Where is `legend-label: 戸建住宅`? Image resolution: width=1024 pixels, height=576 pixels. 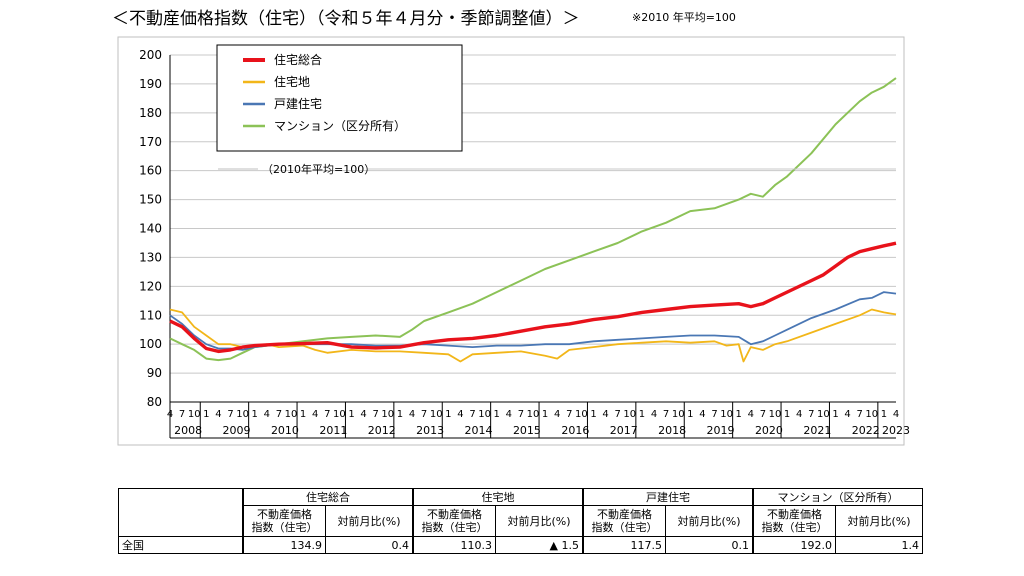 legend-label: 戸建住宅 is located at coordinates (298, 103).